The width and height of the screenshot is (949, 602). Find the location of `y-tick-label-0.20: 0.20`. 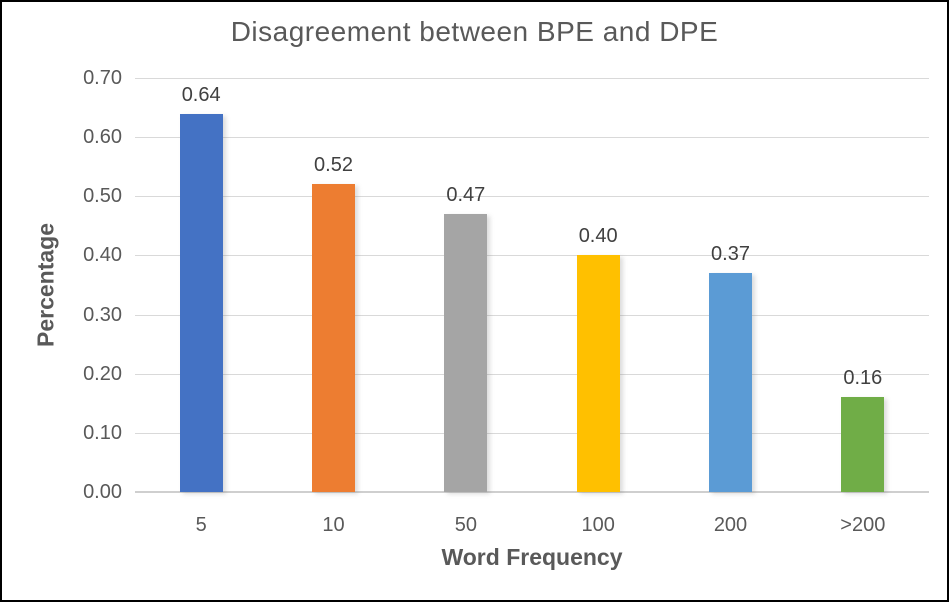

y-tick-label-0.20: 0.20 is located at coordinates (102, 373).